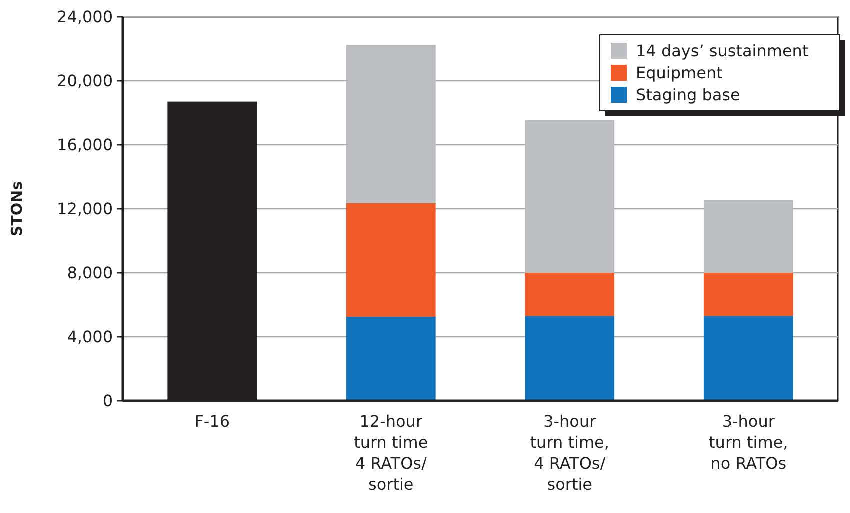  What do you see at coordinates (17, 209) in the screenshot?
I see `y-axis-title: STONs` at bounding box center [17, 209].